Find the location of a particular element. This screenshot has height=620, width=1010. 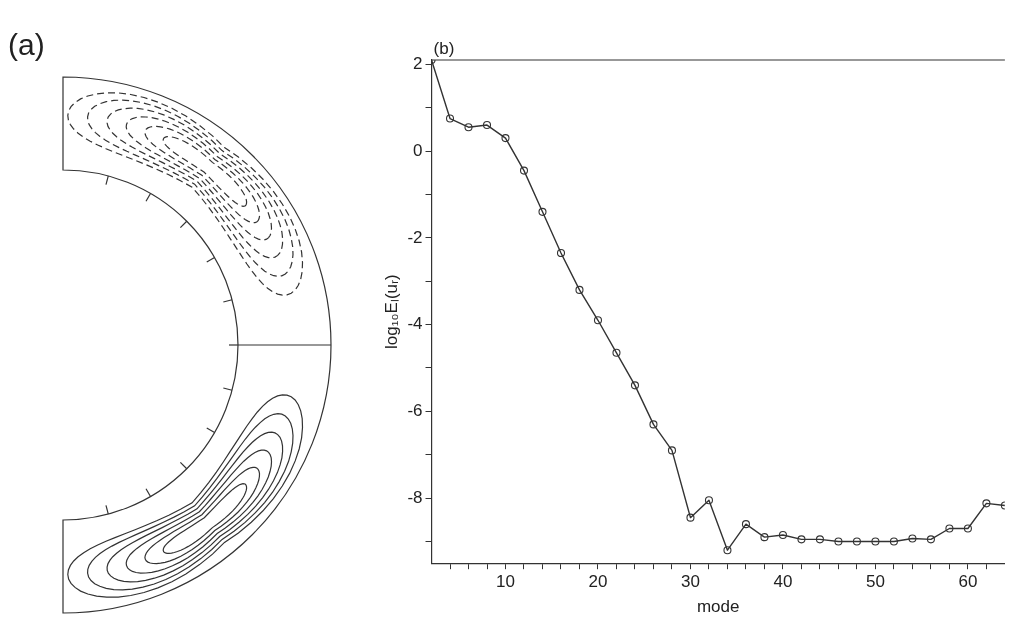

y-tick-label: -6 is located at coordinates (415, 411).